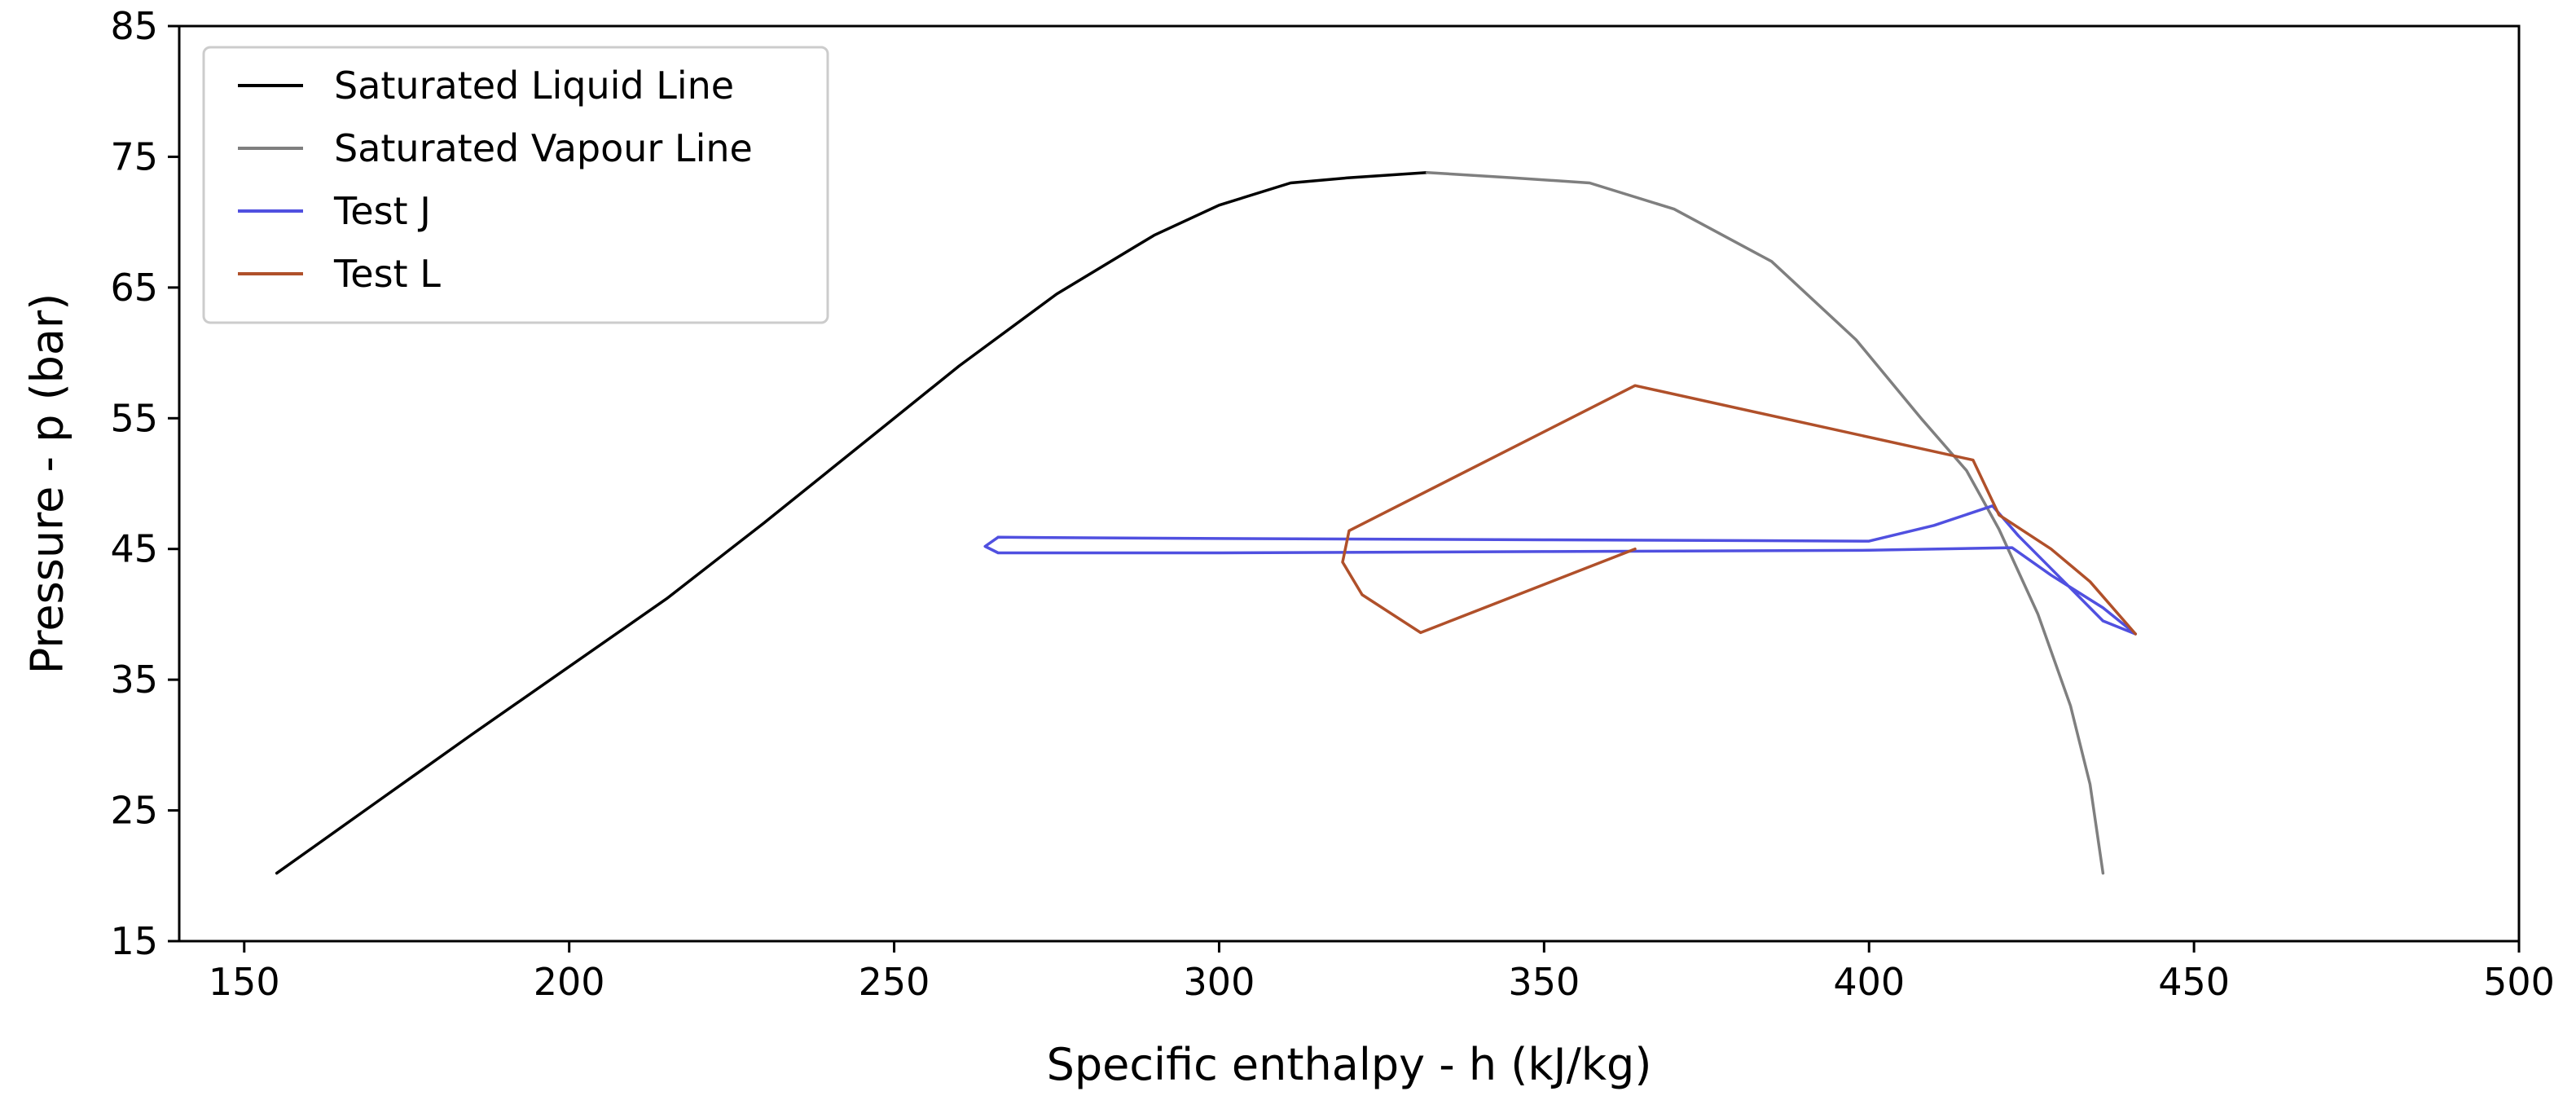  Describe the element at coordinates (382, 211) in the screenshot. I see `legend-label: Test J` at that location.